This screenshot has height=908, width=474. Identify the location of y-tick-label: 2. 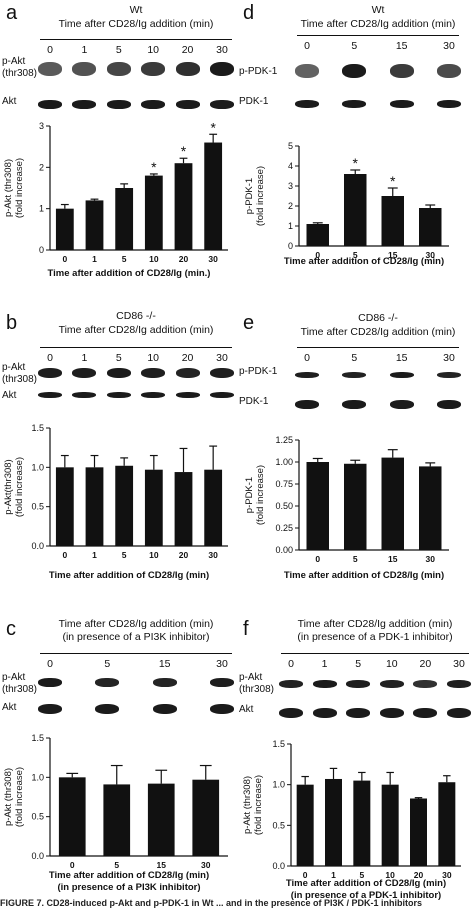
(41, 167).